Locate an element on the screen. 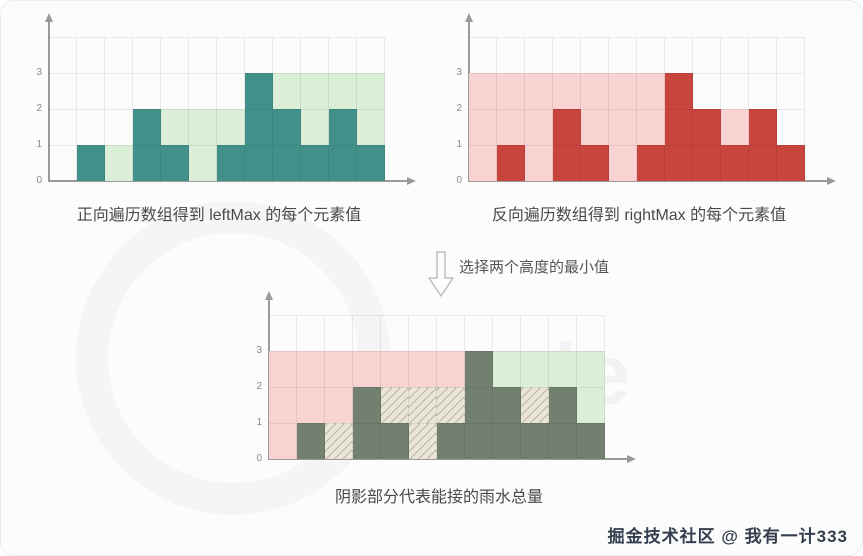  y-tick-label: 1 is located at coordinates (259, 422).